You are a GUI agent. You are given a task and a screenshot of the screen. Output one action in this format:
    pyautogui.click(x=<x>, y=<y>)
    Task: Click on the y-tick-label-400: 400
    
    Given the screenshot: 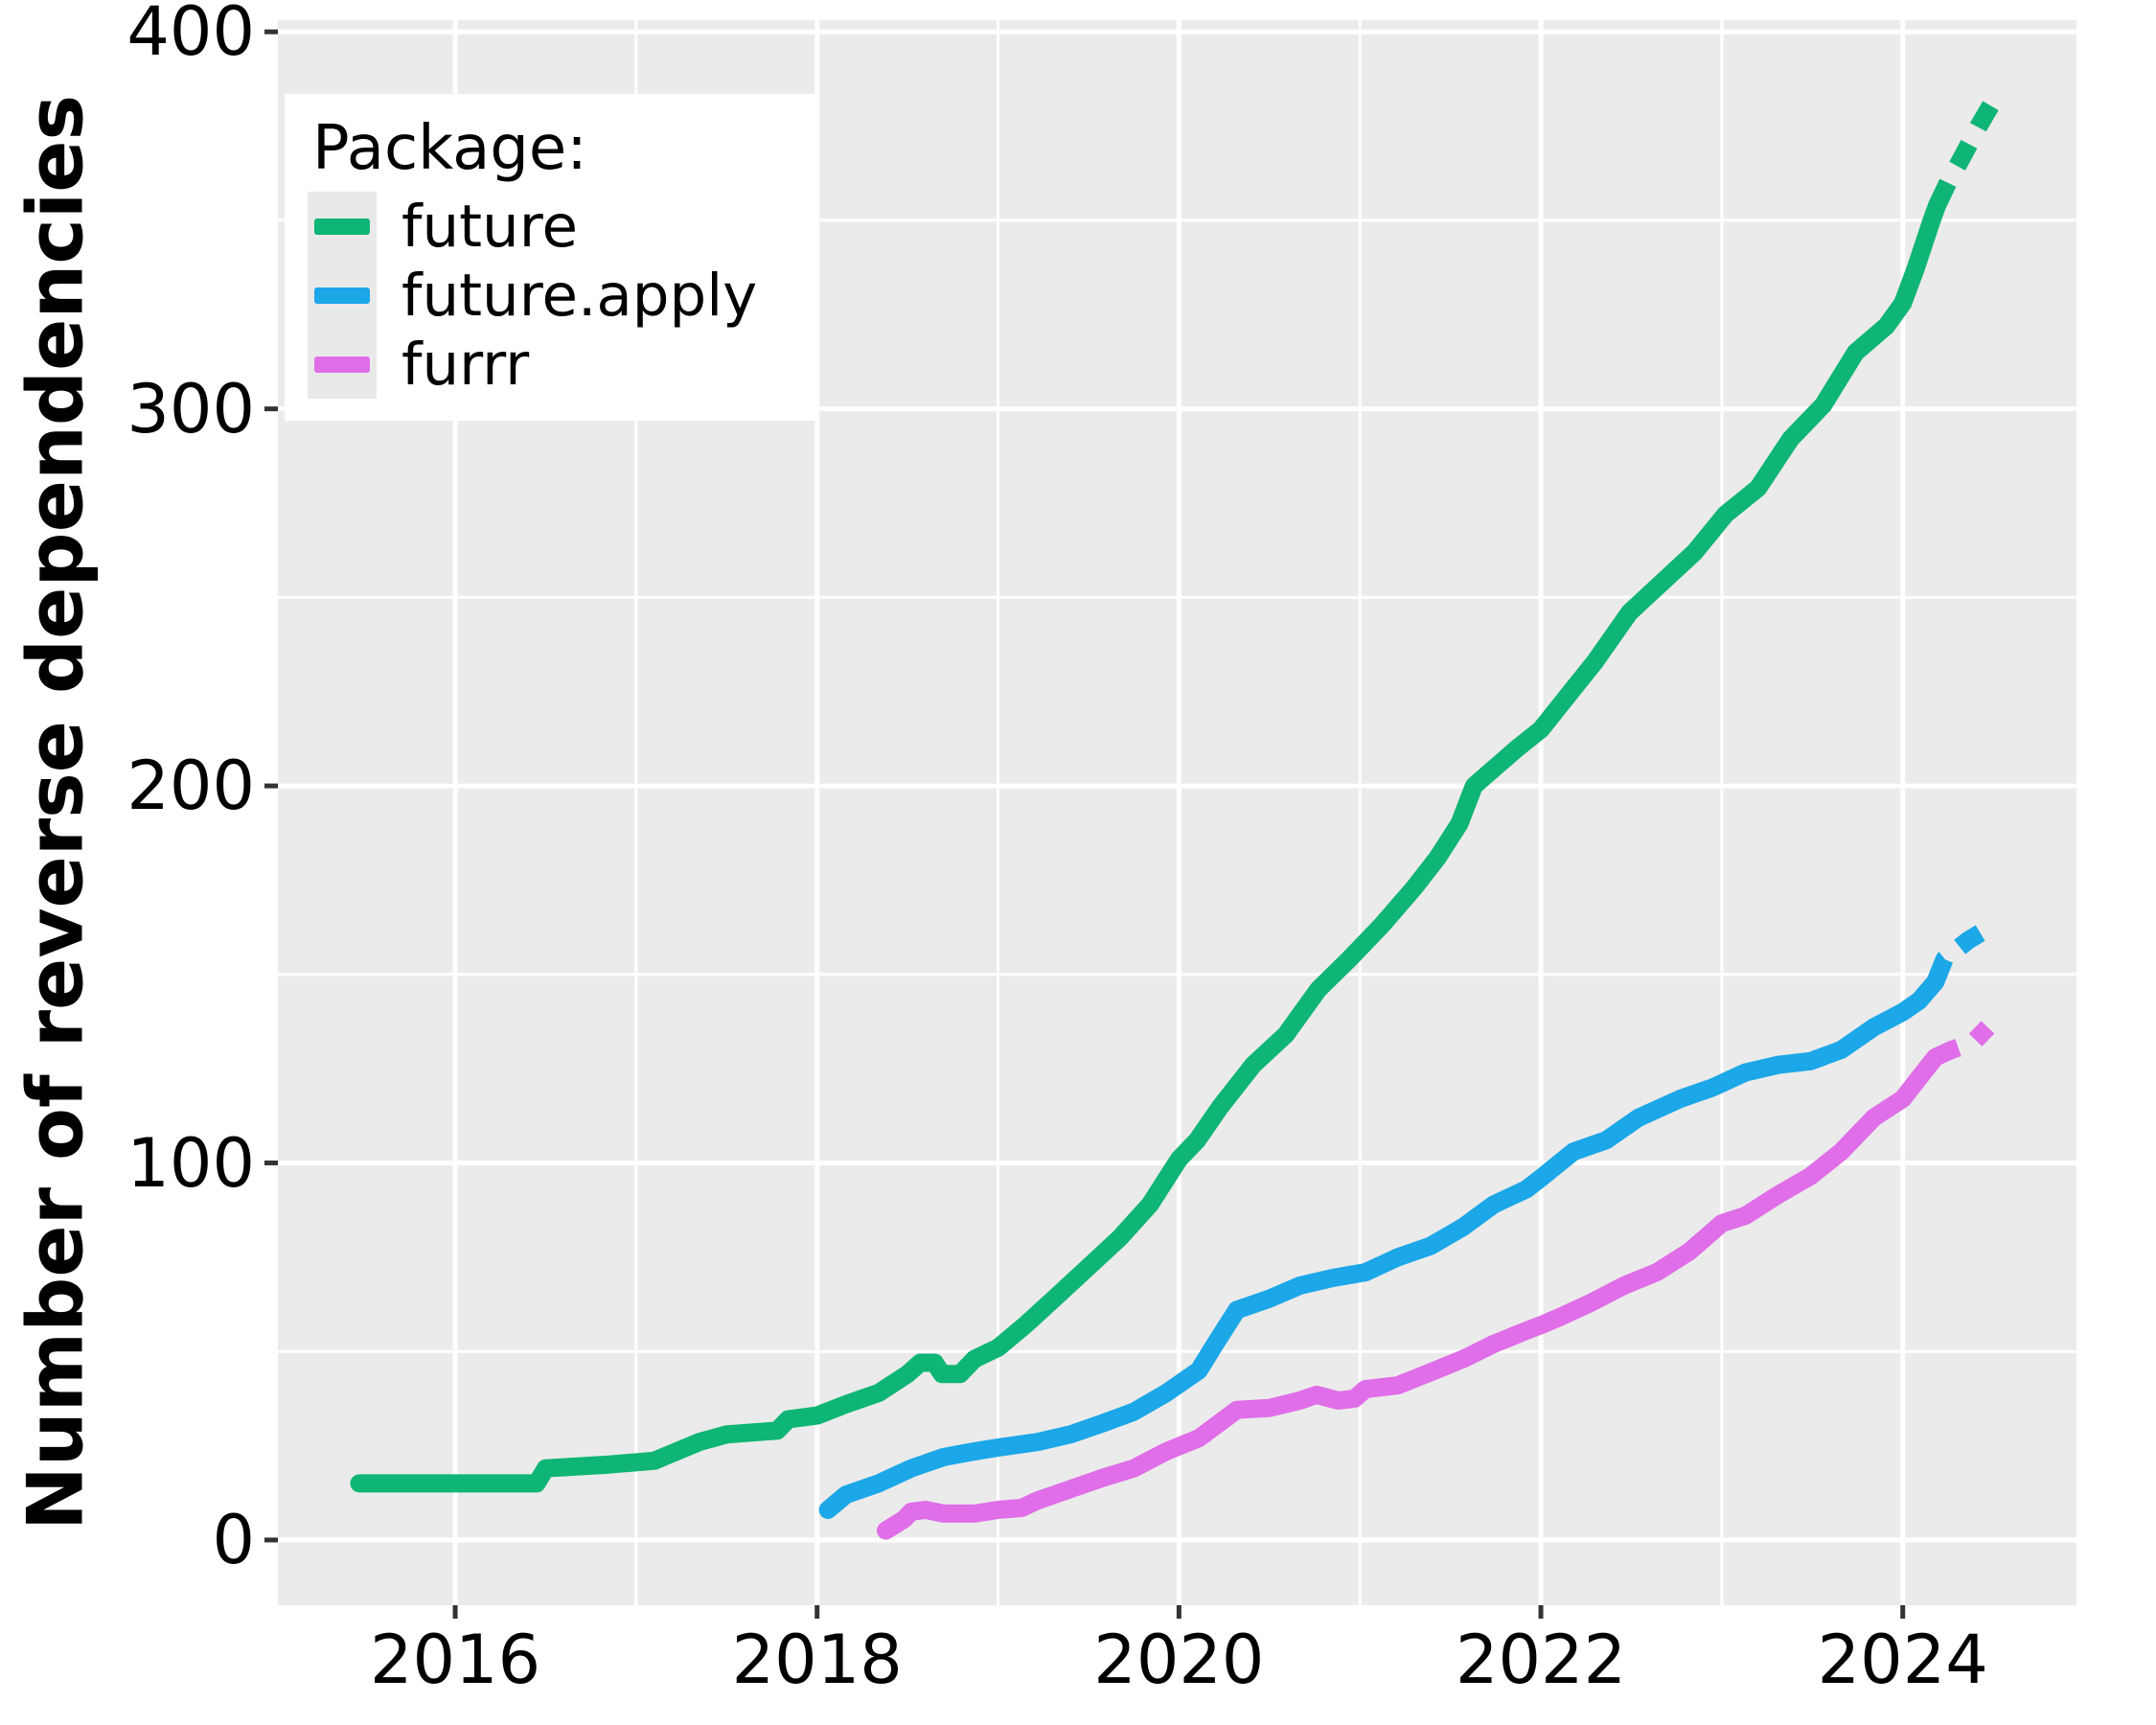 What is the action you would take?
    pyautogui.click(x=190, y=36)
    